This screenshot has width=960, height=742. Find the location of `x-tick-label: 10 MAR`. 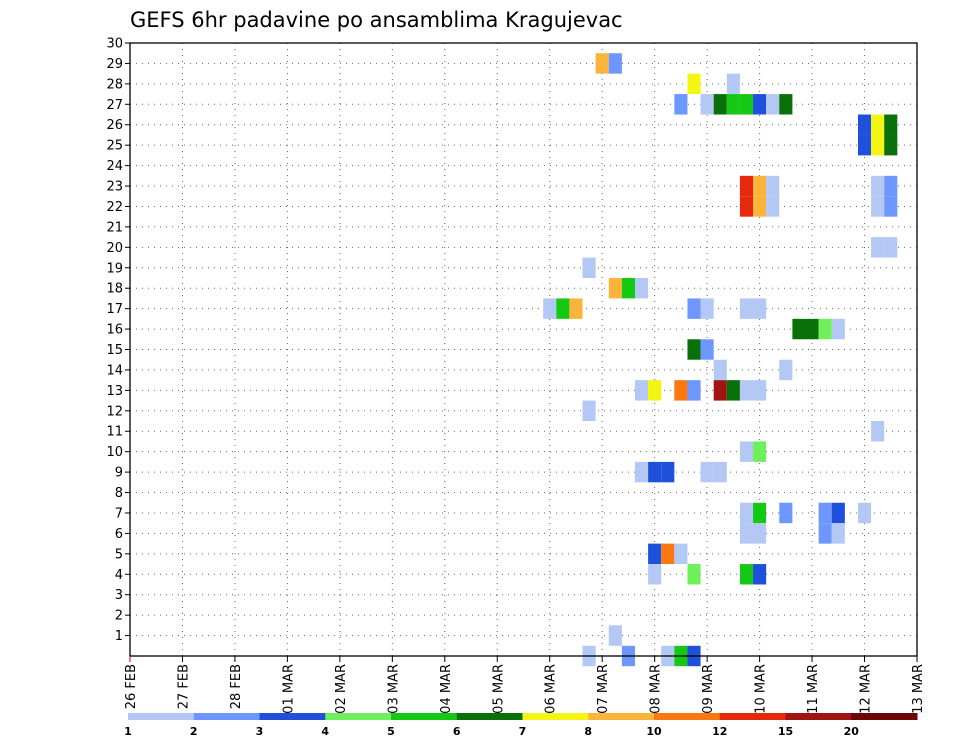

x-tick-label: 10 MAR is located at coordinates (761, 689).